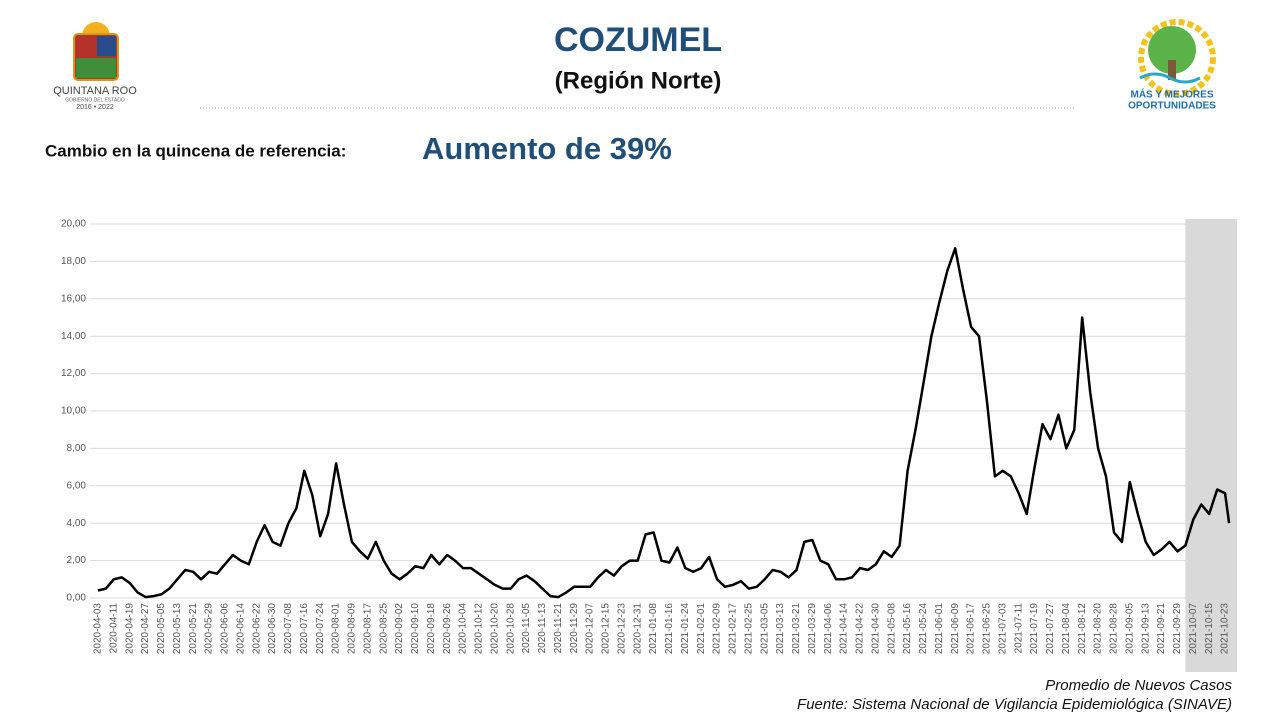 This screenshot has width=1280, height=720. What do you see at coordinates (653, 629) in the screenshot?
I see `x-tick-label: 2021-01-08` at bounding box center [653, 629].